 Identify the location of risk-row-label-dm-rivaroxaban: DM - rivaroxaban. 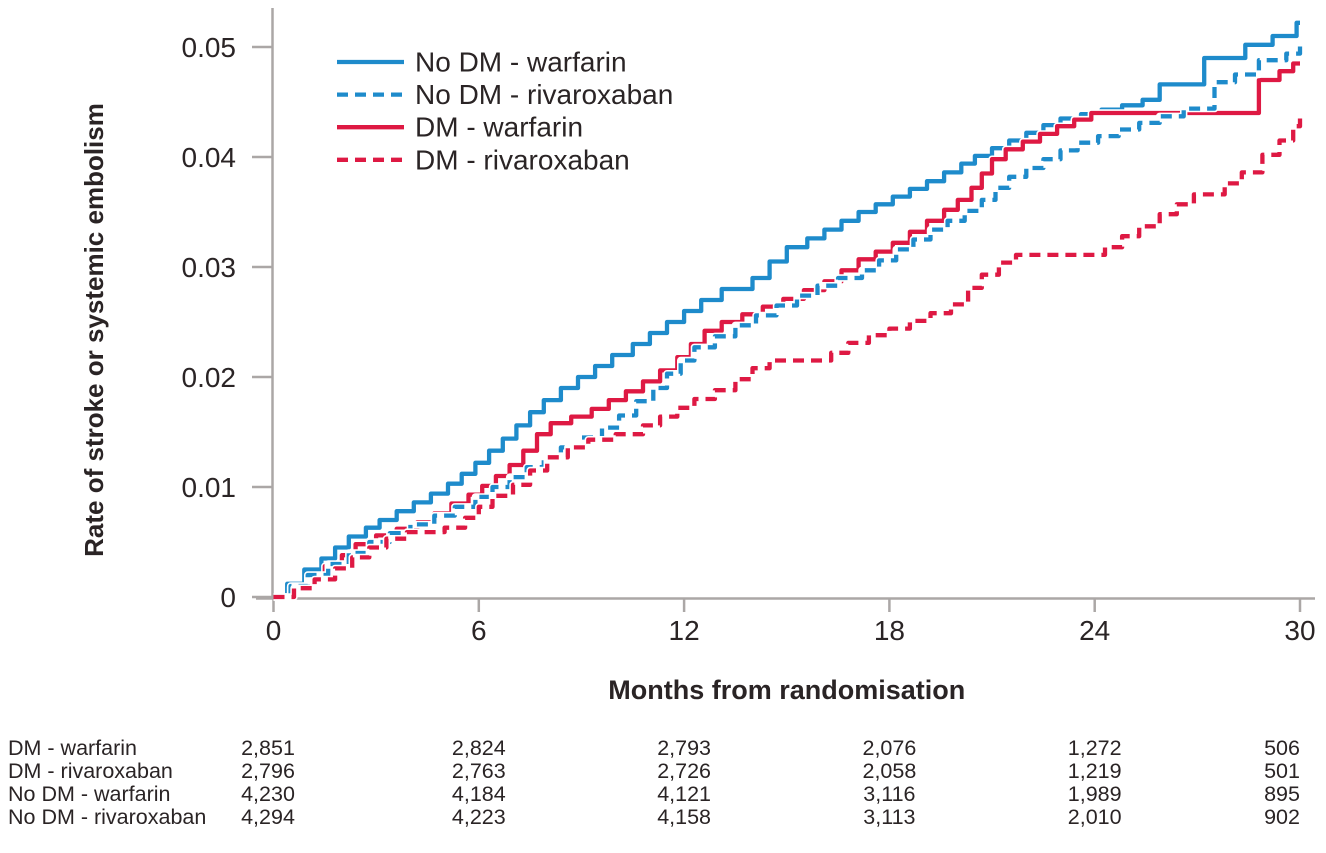
(90, 771).